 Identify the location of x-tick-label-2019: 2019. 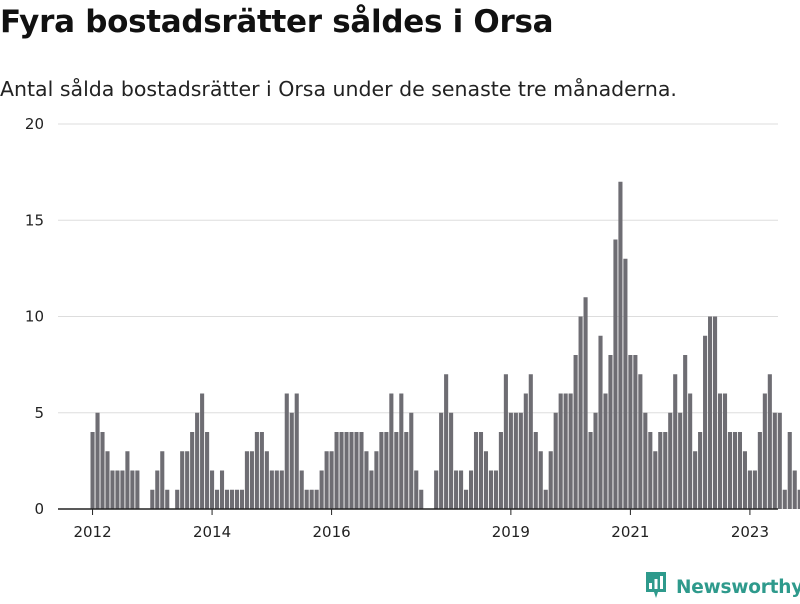
(511, 532).